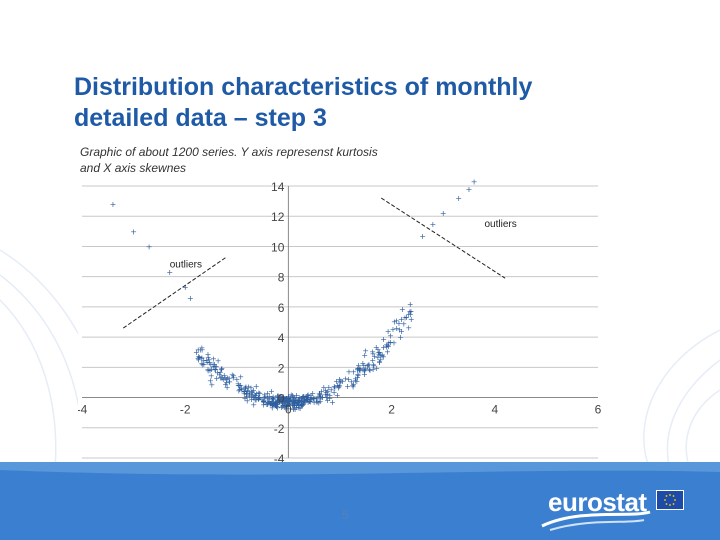 This screenshot has height=540, width=720. Describe the element at coordinates (360, 501) in the screenshot. I see `footer-band` at that location.